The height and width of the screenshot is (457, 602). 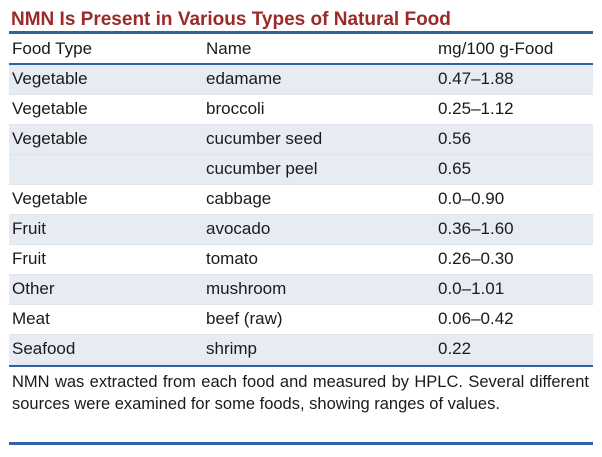 What do you see at coordinates (264, 138) in the screenshot?
I see `food-name-cell: cucumber seed` at bounding box center [264, 138].